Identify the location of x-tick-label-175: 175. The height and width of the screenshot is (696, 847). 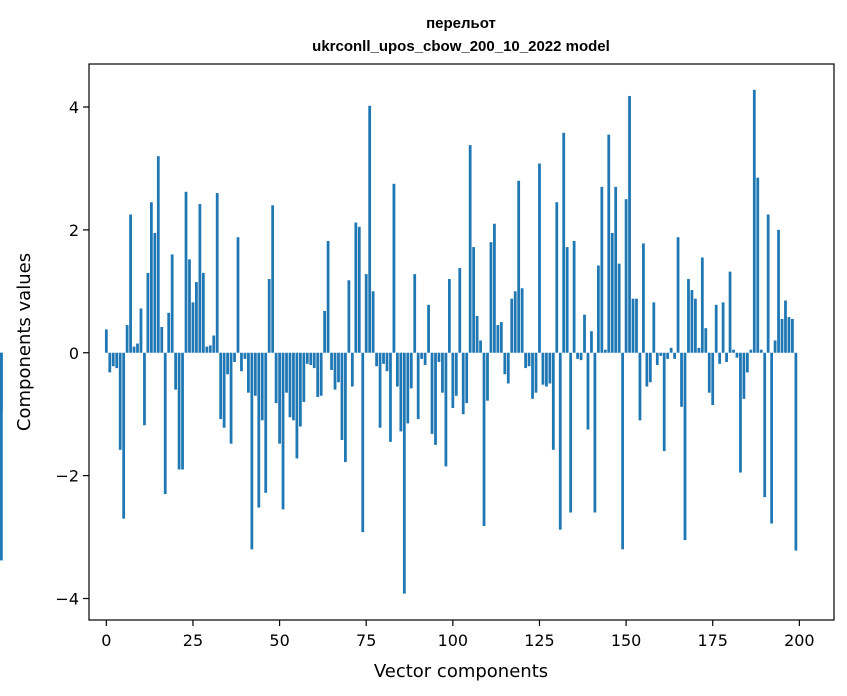
(712, 640).